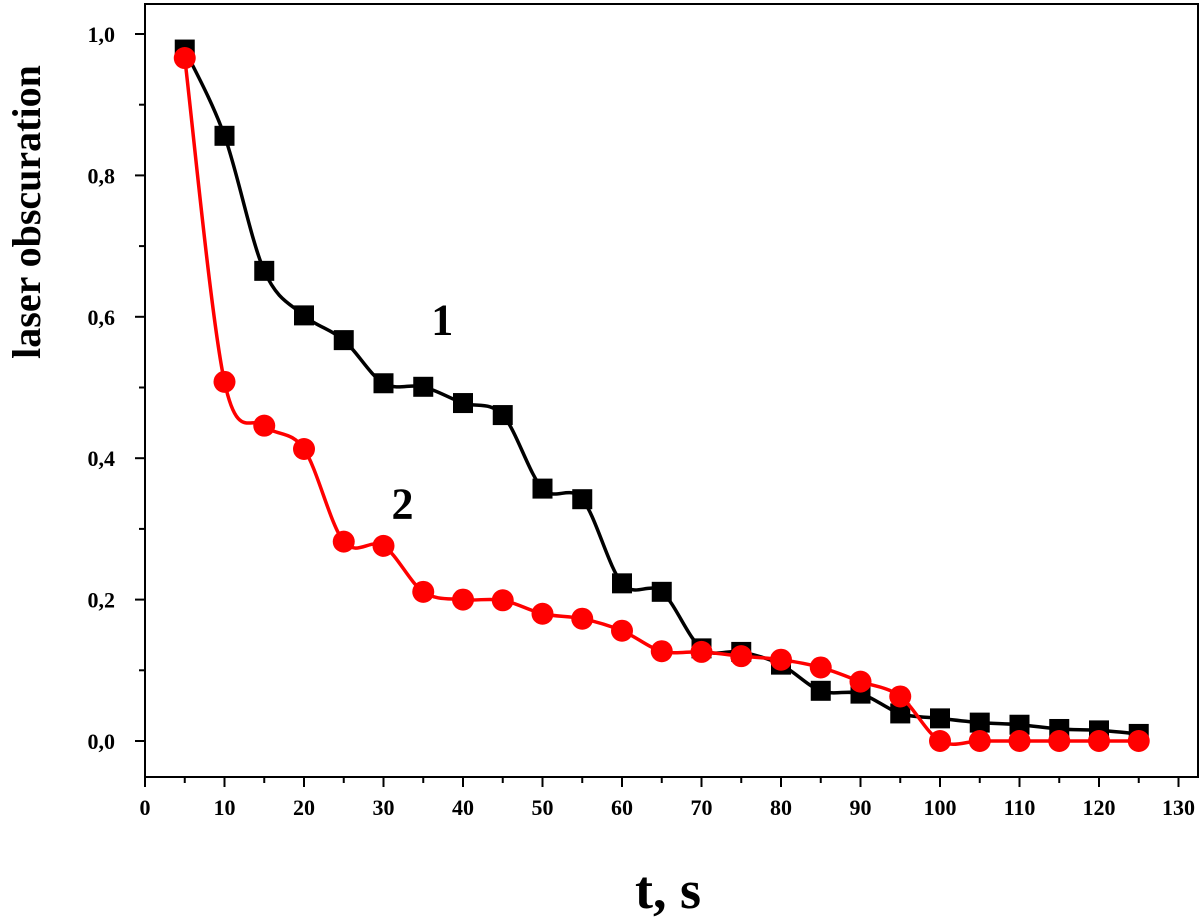 Image resolution: width=1200 pixels, height=918 pixels. I want to click on y-axis-ticks: 0,0 0,2 0,4 0,6 0,8 1,0, so click(116, 388).